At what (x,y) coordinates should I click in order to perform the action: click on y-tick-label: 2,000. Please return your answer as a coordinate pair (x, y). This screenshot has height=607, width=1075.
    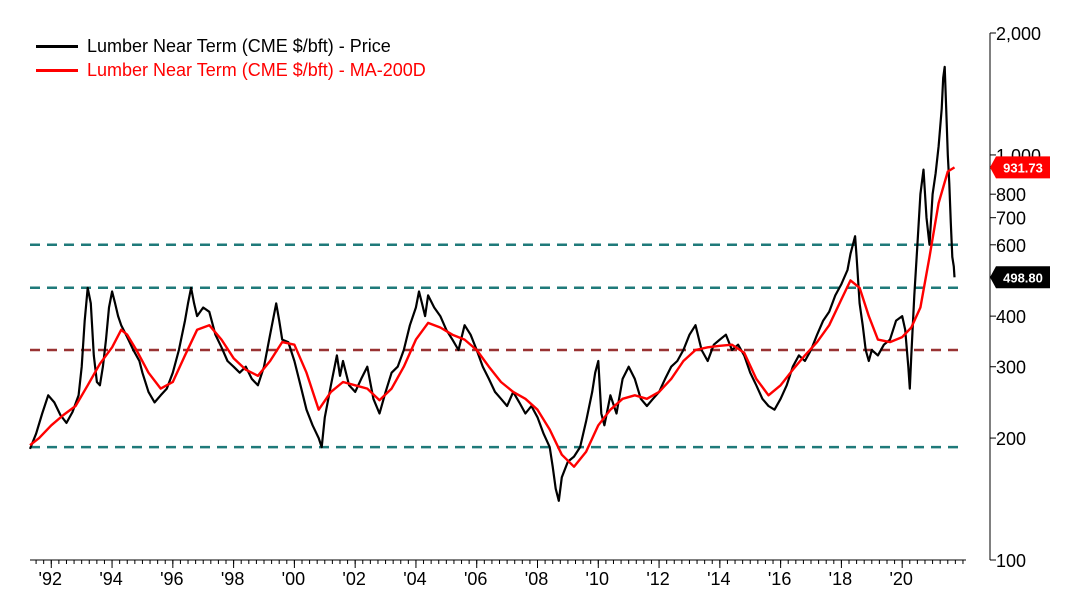
    Looking at the image, I should click on (1018, 34).